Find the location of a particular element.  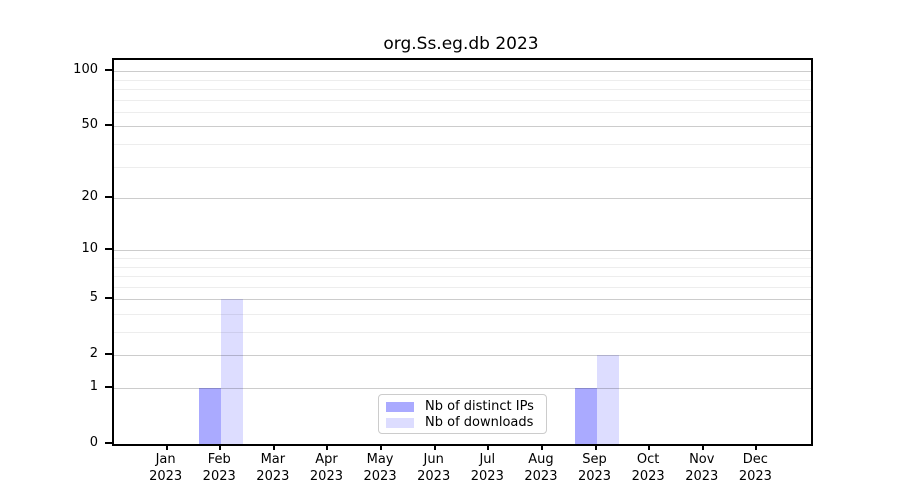

x-tick-label: Mar 2023 is located at coordinates (273, 468).